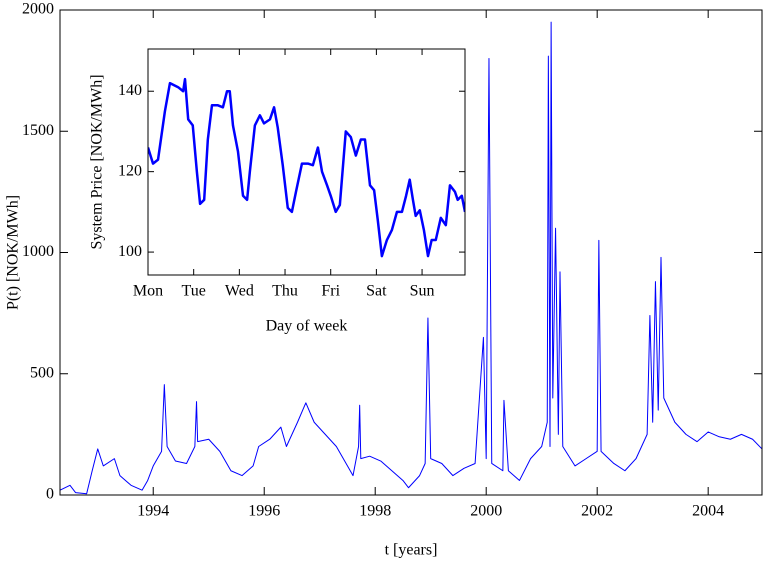 This screenshot has height=562, width=764. Describe the element at coordinates (42, 372) in the screenshot. I see `y-tick-label: 500` at that location.